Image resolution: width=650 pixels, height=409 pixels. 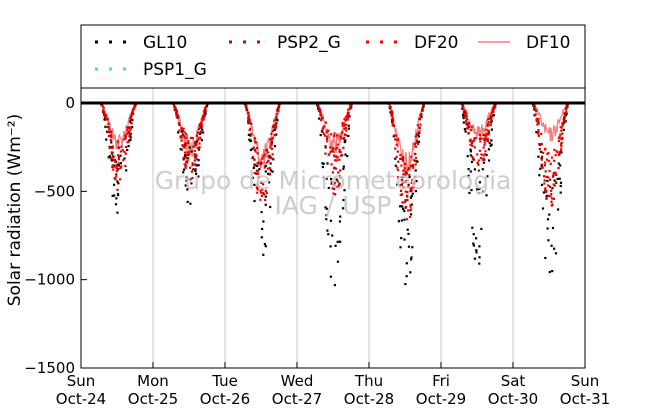 I want to click on x-tick-day: Fri, so click(x=441, y=381).